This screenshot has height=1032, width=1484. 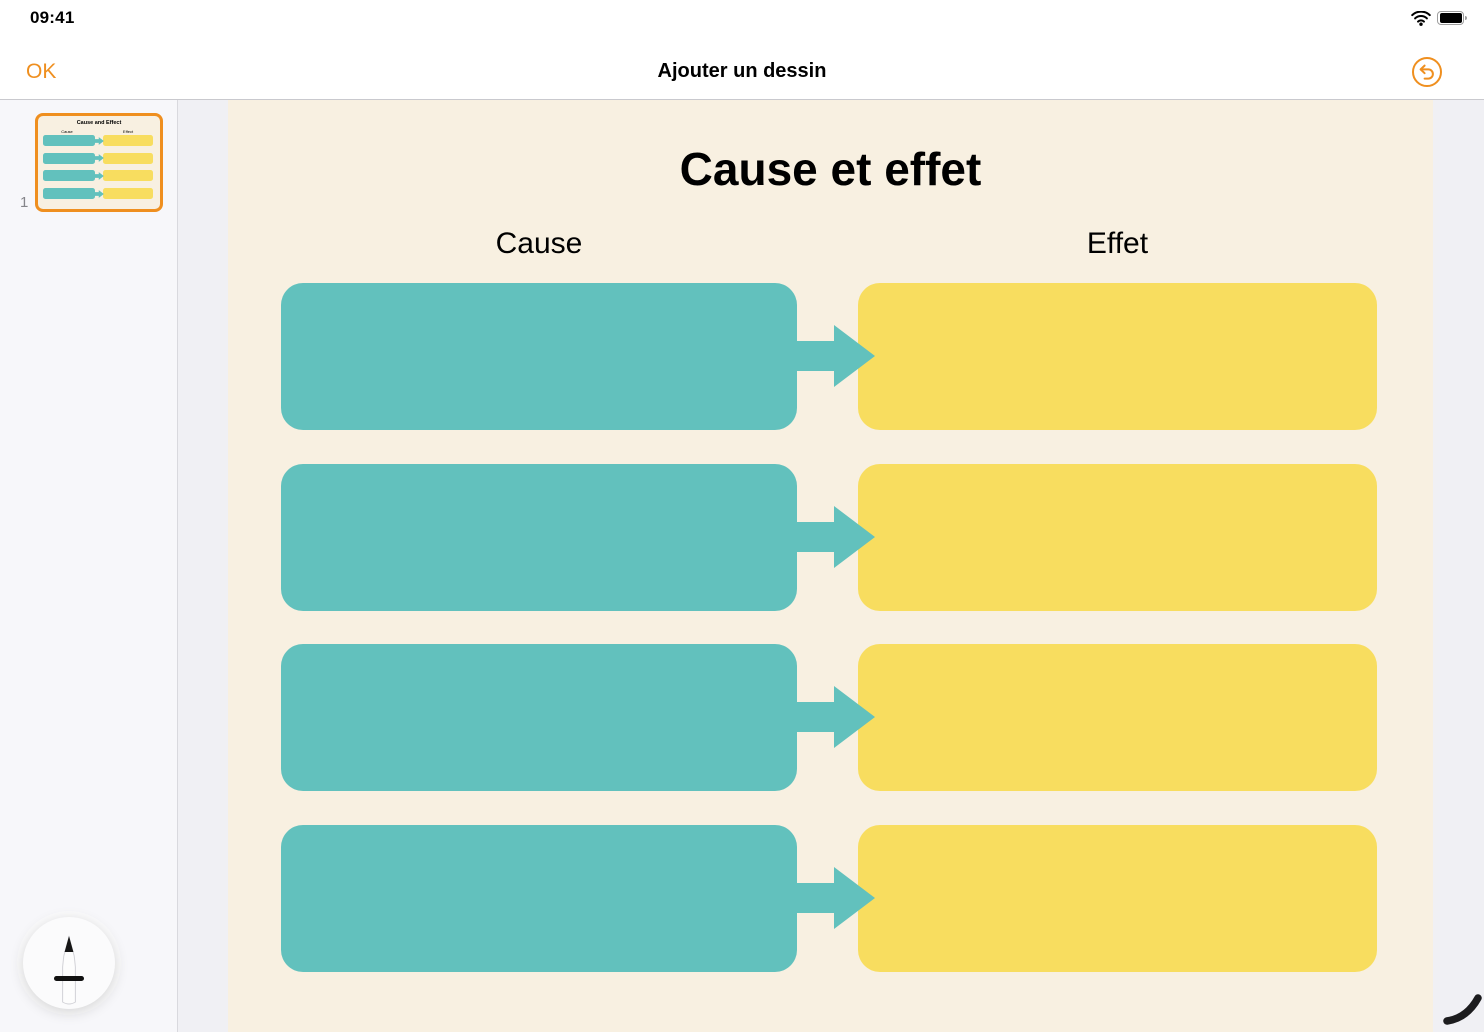 I want to click on pencil-tool-button, so click(x=69, y=963).